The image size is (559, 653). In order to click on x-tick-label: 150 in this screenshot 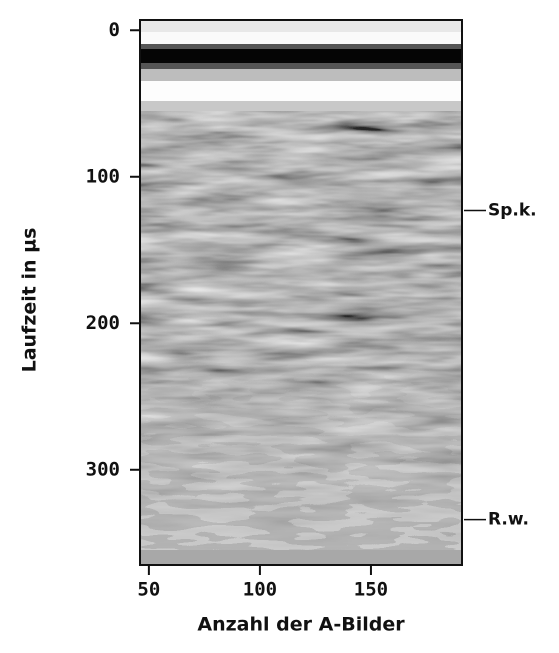, I will do `click(371, 590)`.